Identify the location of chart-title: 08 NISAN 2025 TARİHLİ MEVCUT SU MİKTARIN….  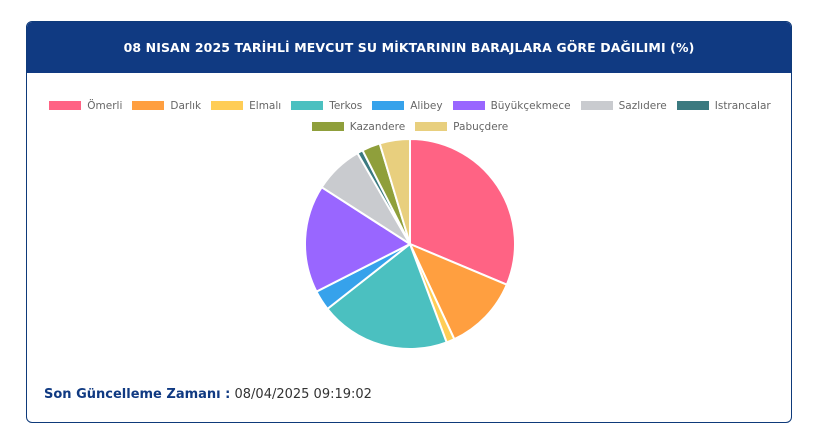
(409, 47).